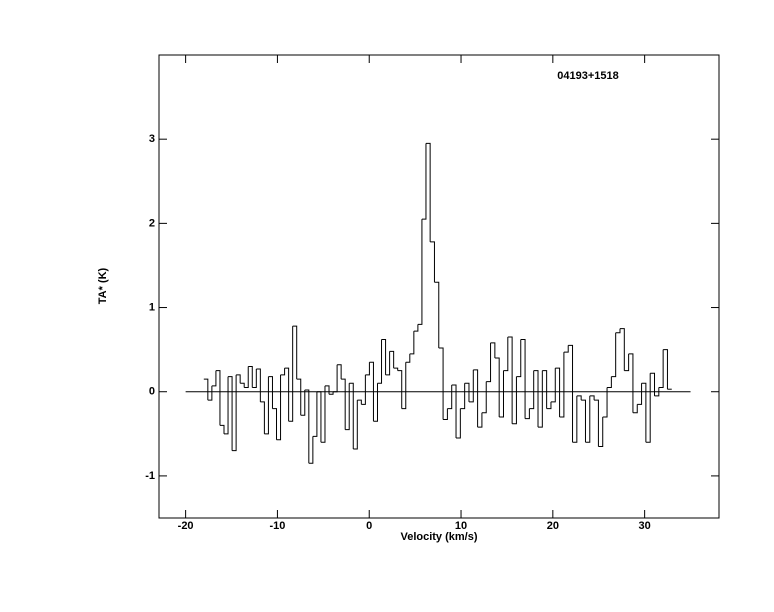 The image size is (774, 612). Describe the element at coordinates (553, 526) in the screenshot. I see `x-tick-label: 20` at that location.